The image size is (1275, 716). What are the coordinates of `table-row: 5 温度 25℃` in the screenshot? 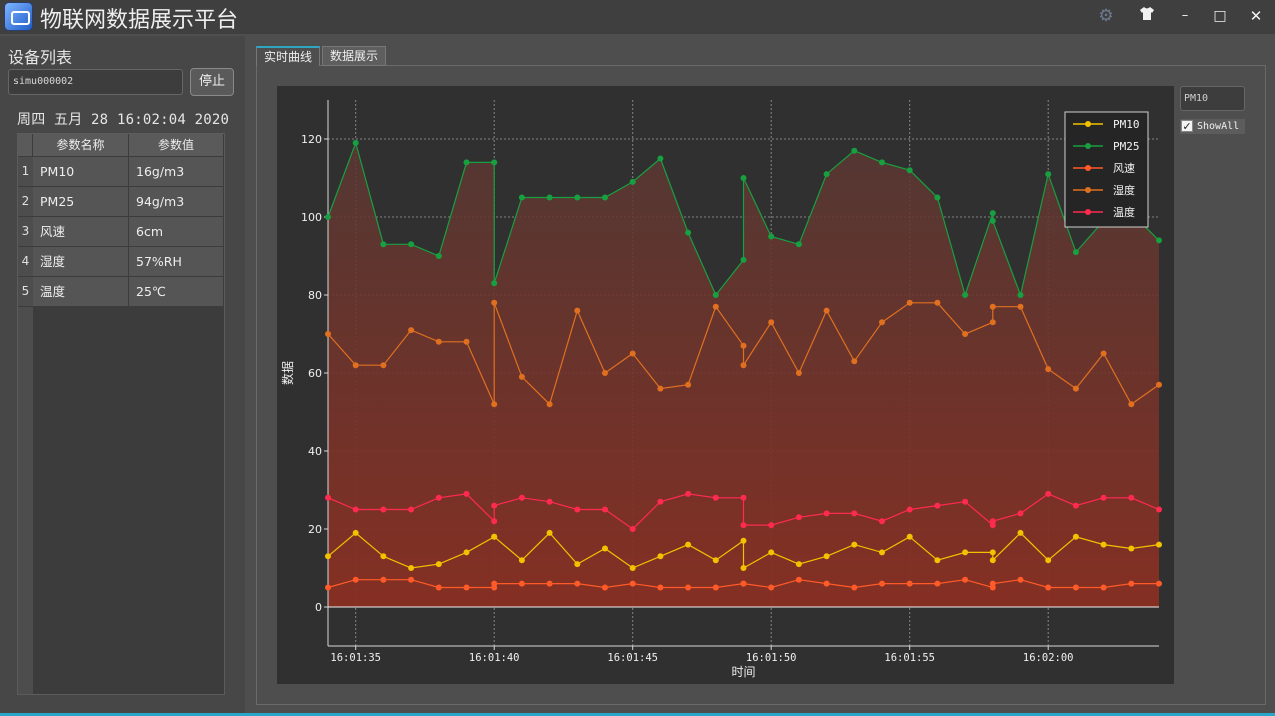 It's located at (121, 292).